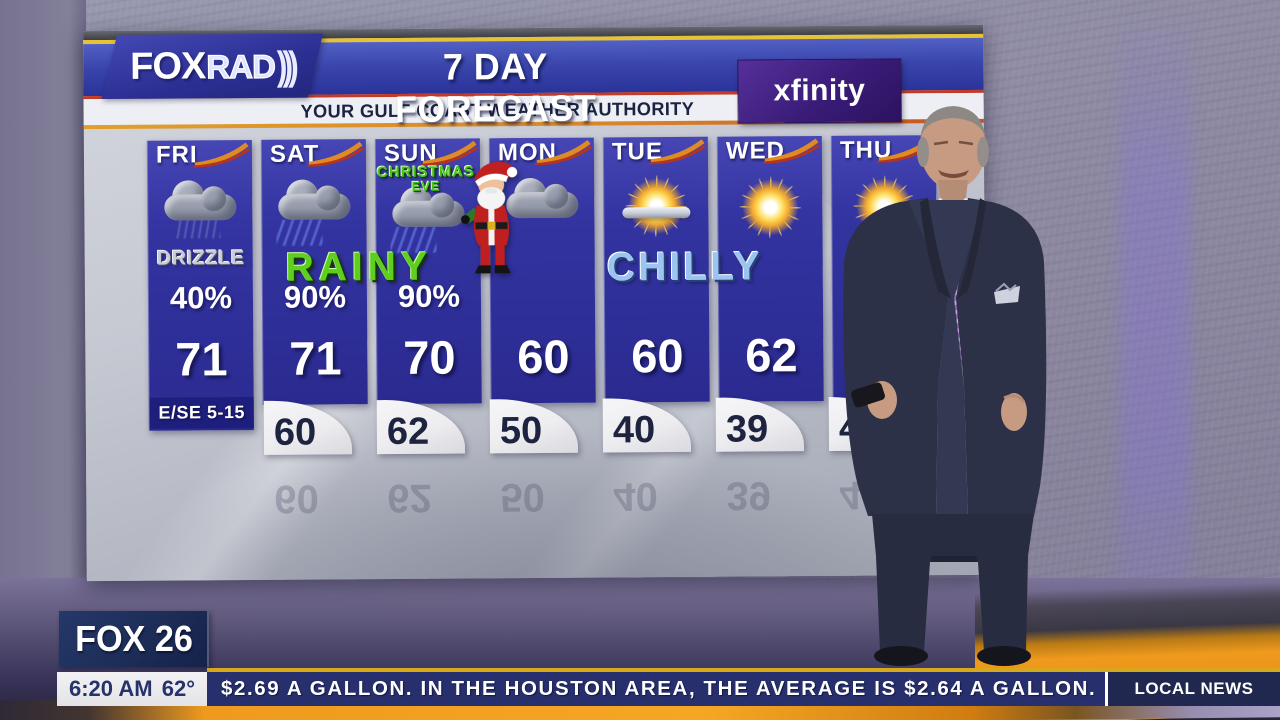 The image size is (1280, 720). Describe the element at coordinates (111, 688) in the screenshot. I see `clock-time: 6:20 AM` at that location.